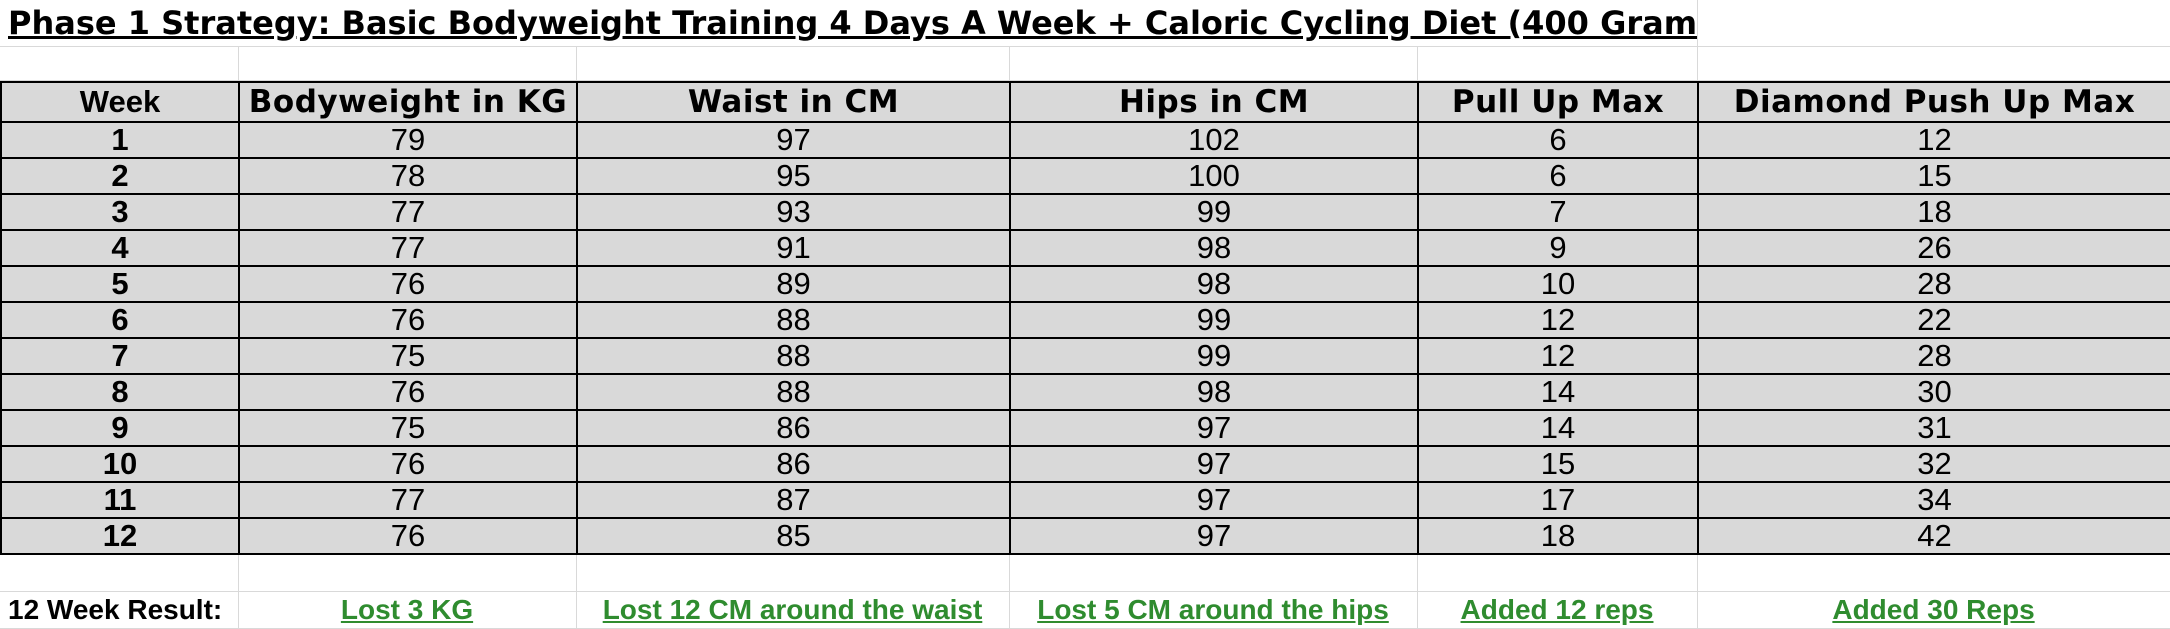 The image size is (2170, 629). Describe the element at coordinates (120, 536) in the screenshot. I see `cell-week: 12` at that location.